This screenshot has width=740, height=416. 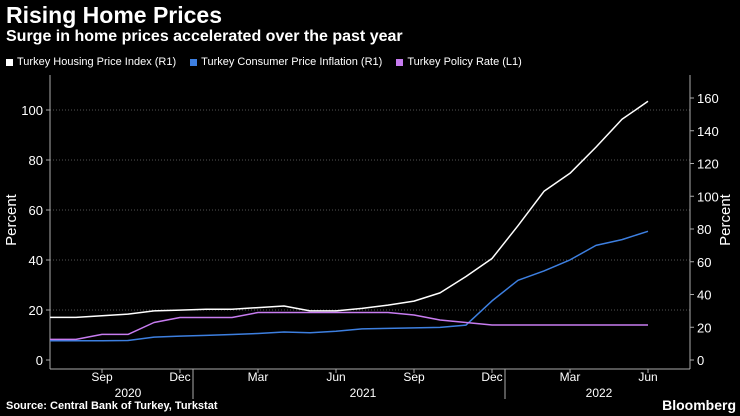 I want to click on legend-item-cpi: Turkey Consumer Price Inflation (R1), so click(x=286, y=62).